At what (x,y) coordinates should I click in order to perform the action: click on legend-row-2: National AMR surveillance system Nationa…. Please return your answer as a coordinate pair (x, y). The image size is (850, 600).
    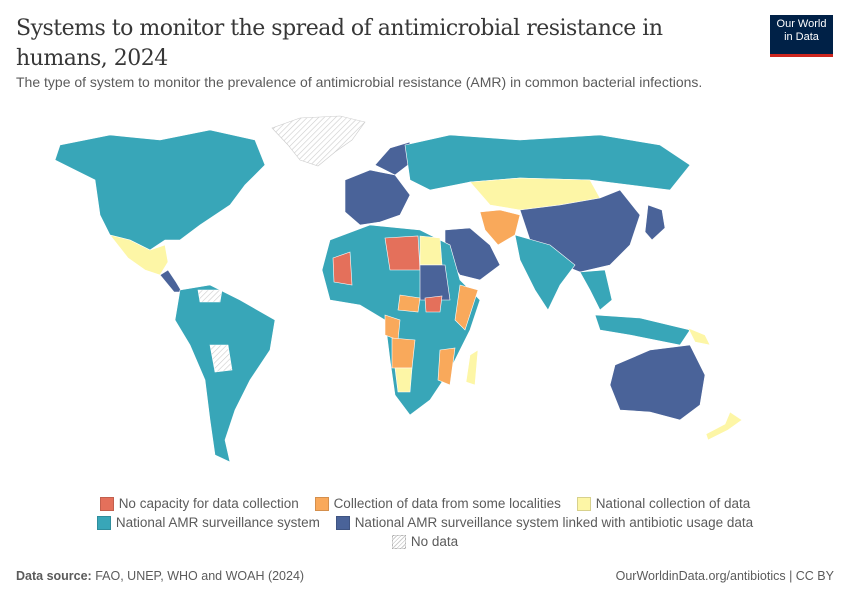
    Looking at the image, I should click on (425, 524).